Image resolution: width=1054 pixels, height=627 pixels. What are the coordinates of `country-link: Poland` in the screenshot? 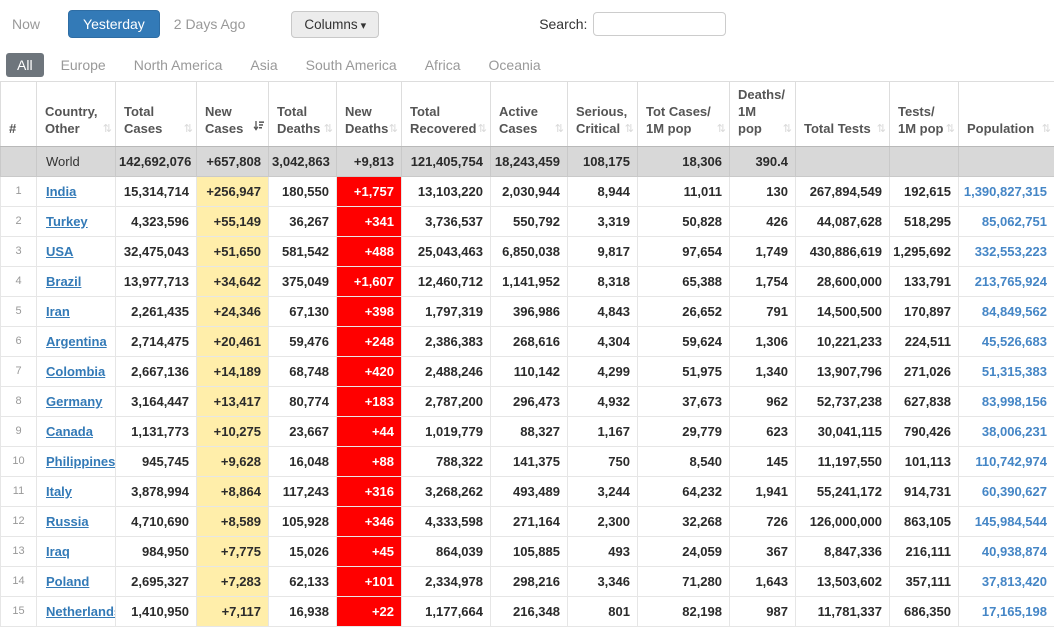 It's located at (67, 581).